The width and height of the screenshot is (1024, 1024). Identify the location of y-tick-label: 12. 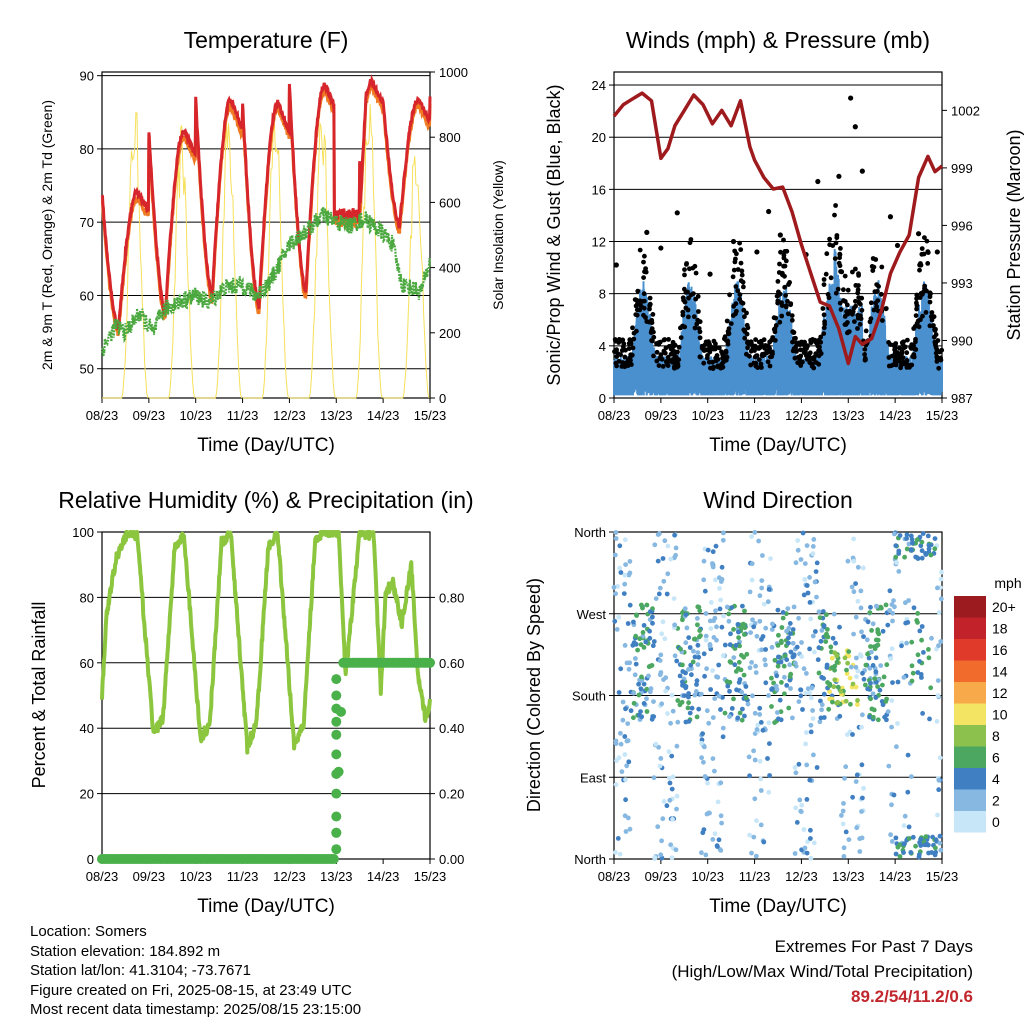
(599, 242).